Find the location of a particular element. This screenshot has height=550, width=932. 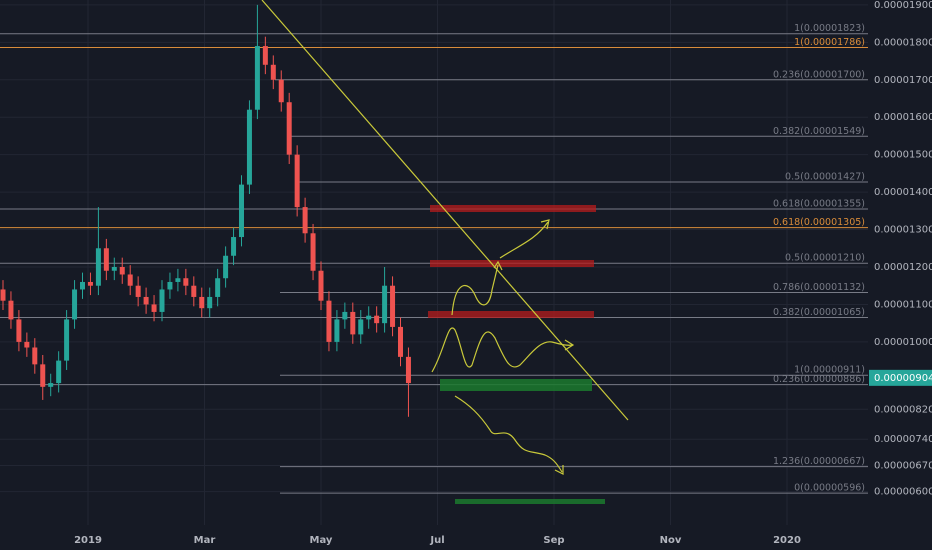

x-tick-label: 2020 is located at coordinates (787, 540).